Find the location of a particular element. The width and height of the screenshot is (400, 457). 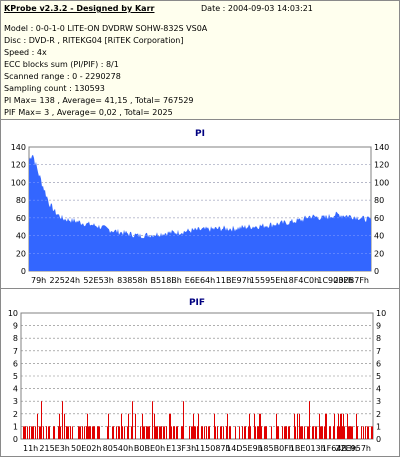

ecc-sum: ECC blocks sum (PI/PIF) : 8/1 is located at coordinates (61, 64).